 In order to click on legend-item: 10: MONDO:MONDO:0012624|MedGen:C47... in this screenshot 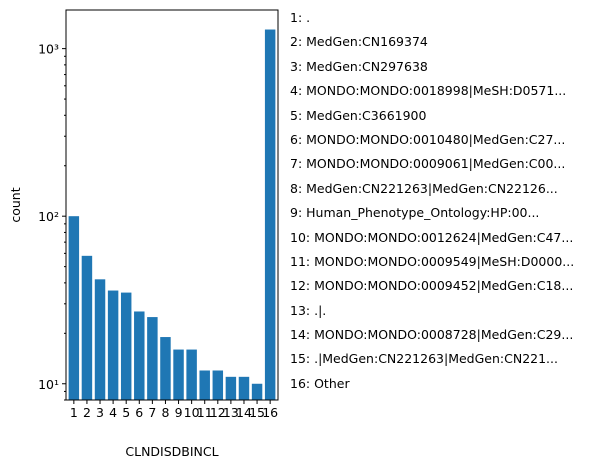, I will do `click(432, 237)`.